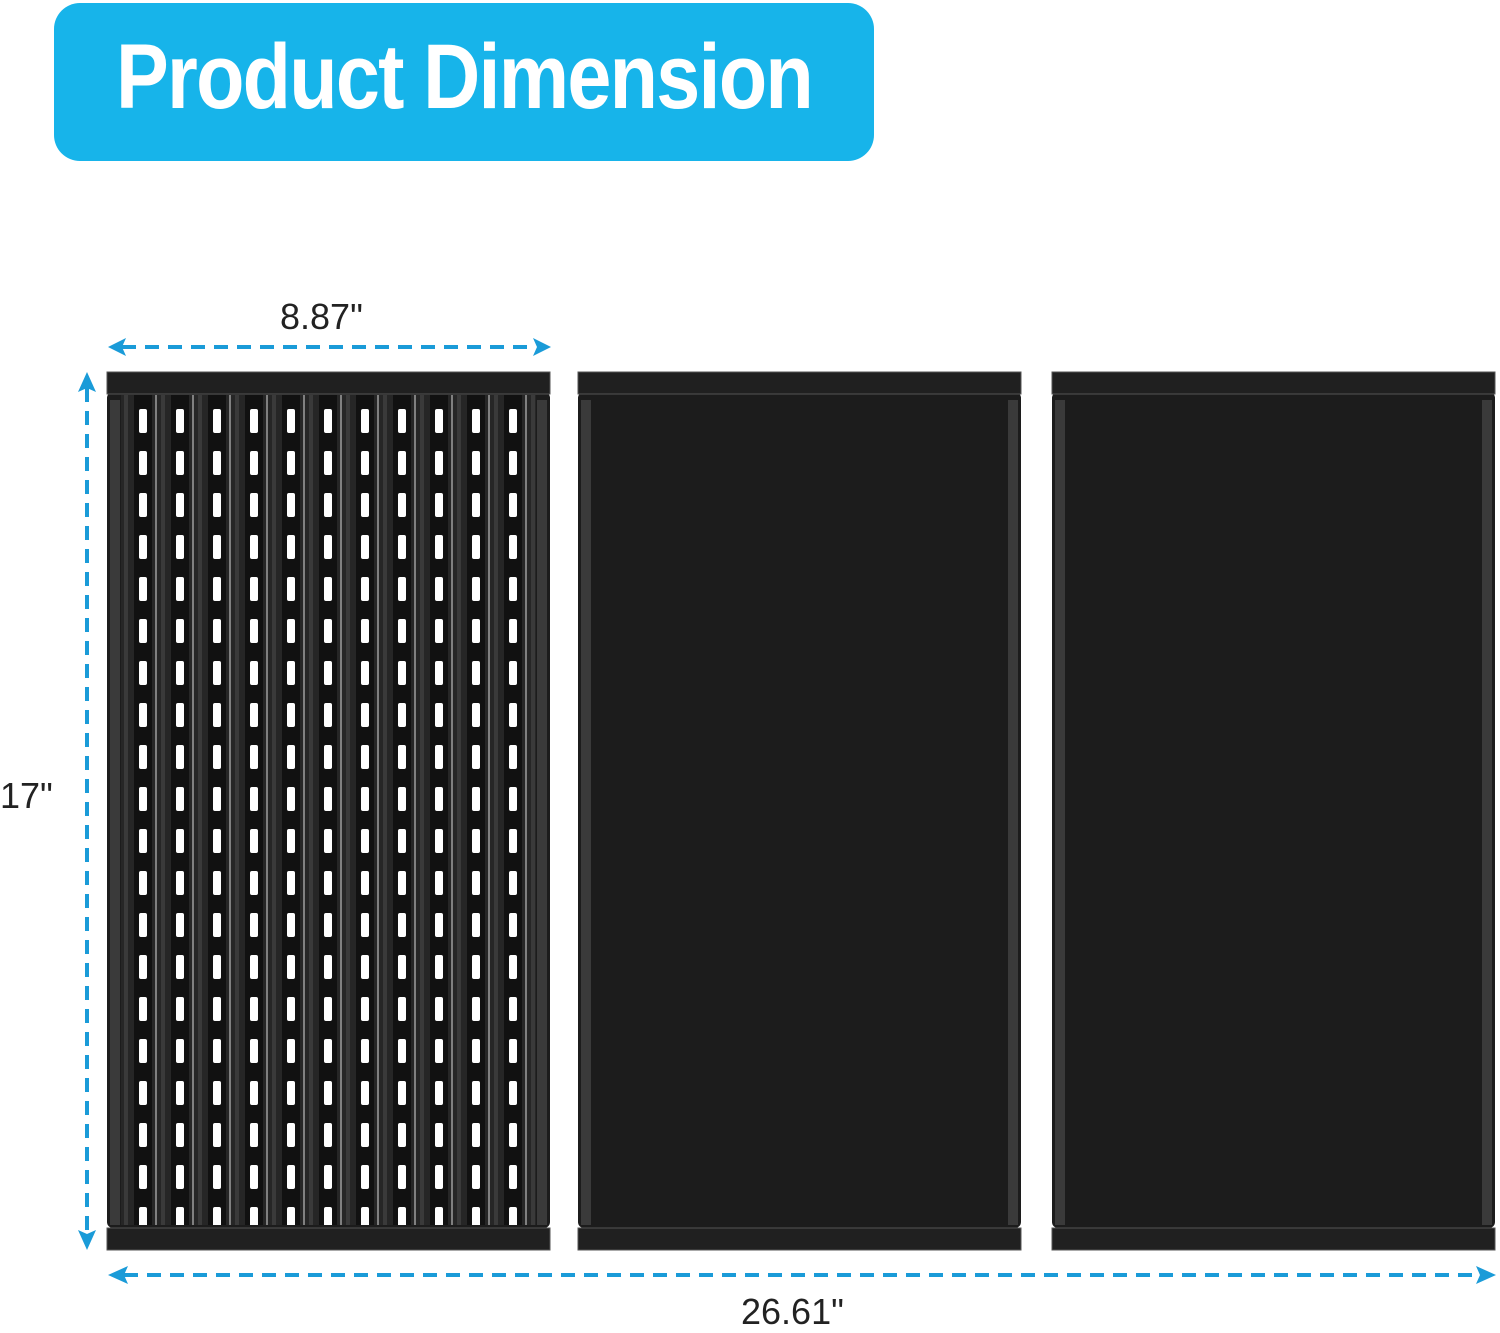 This screenshot has height=1333, width=1500. I want to click on banner-title: Product Dimension, so click(464, 77).